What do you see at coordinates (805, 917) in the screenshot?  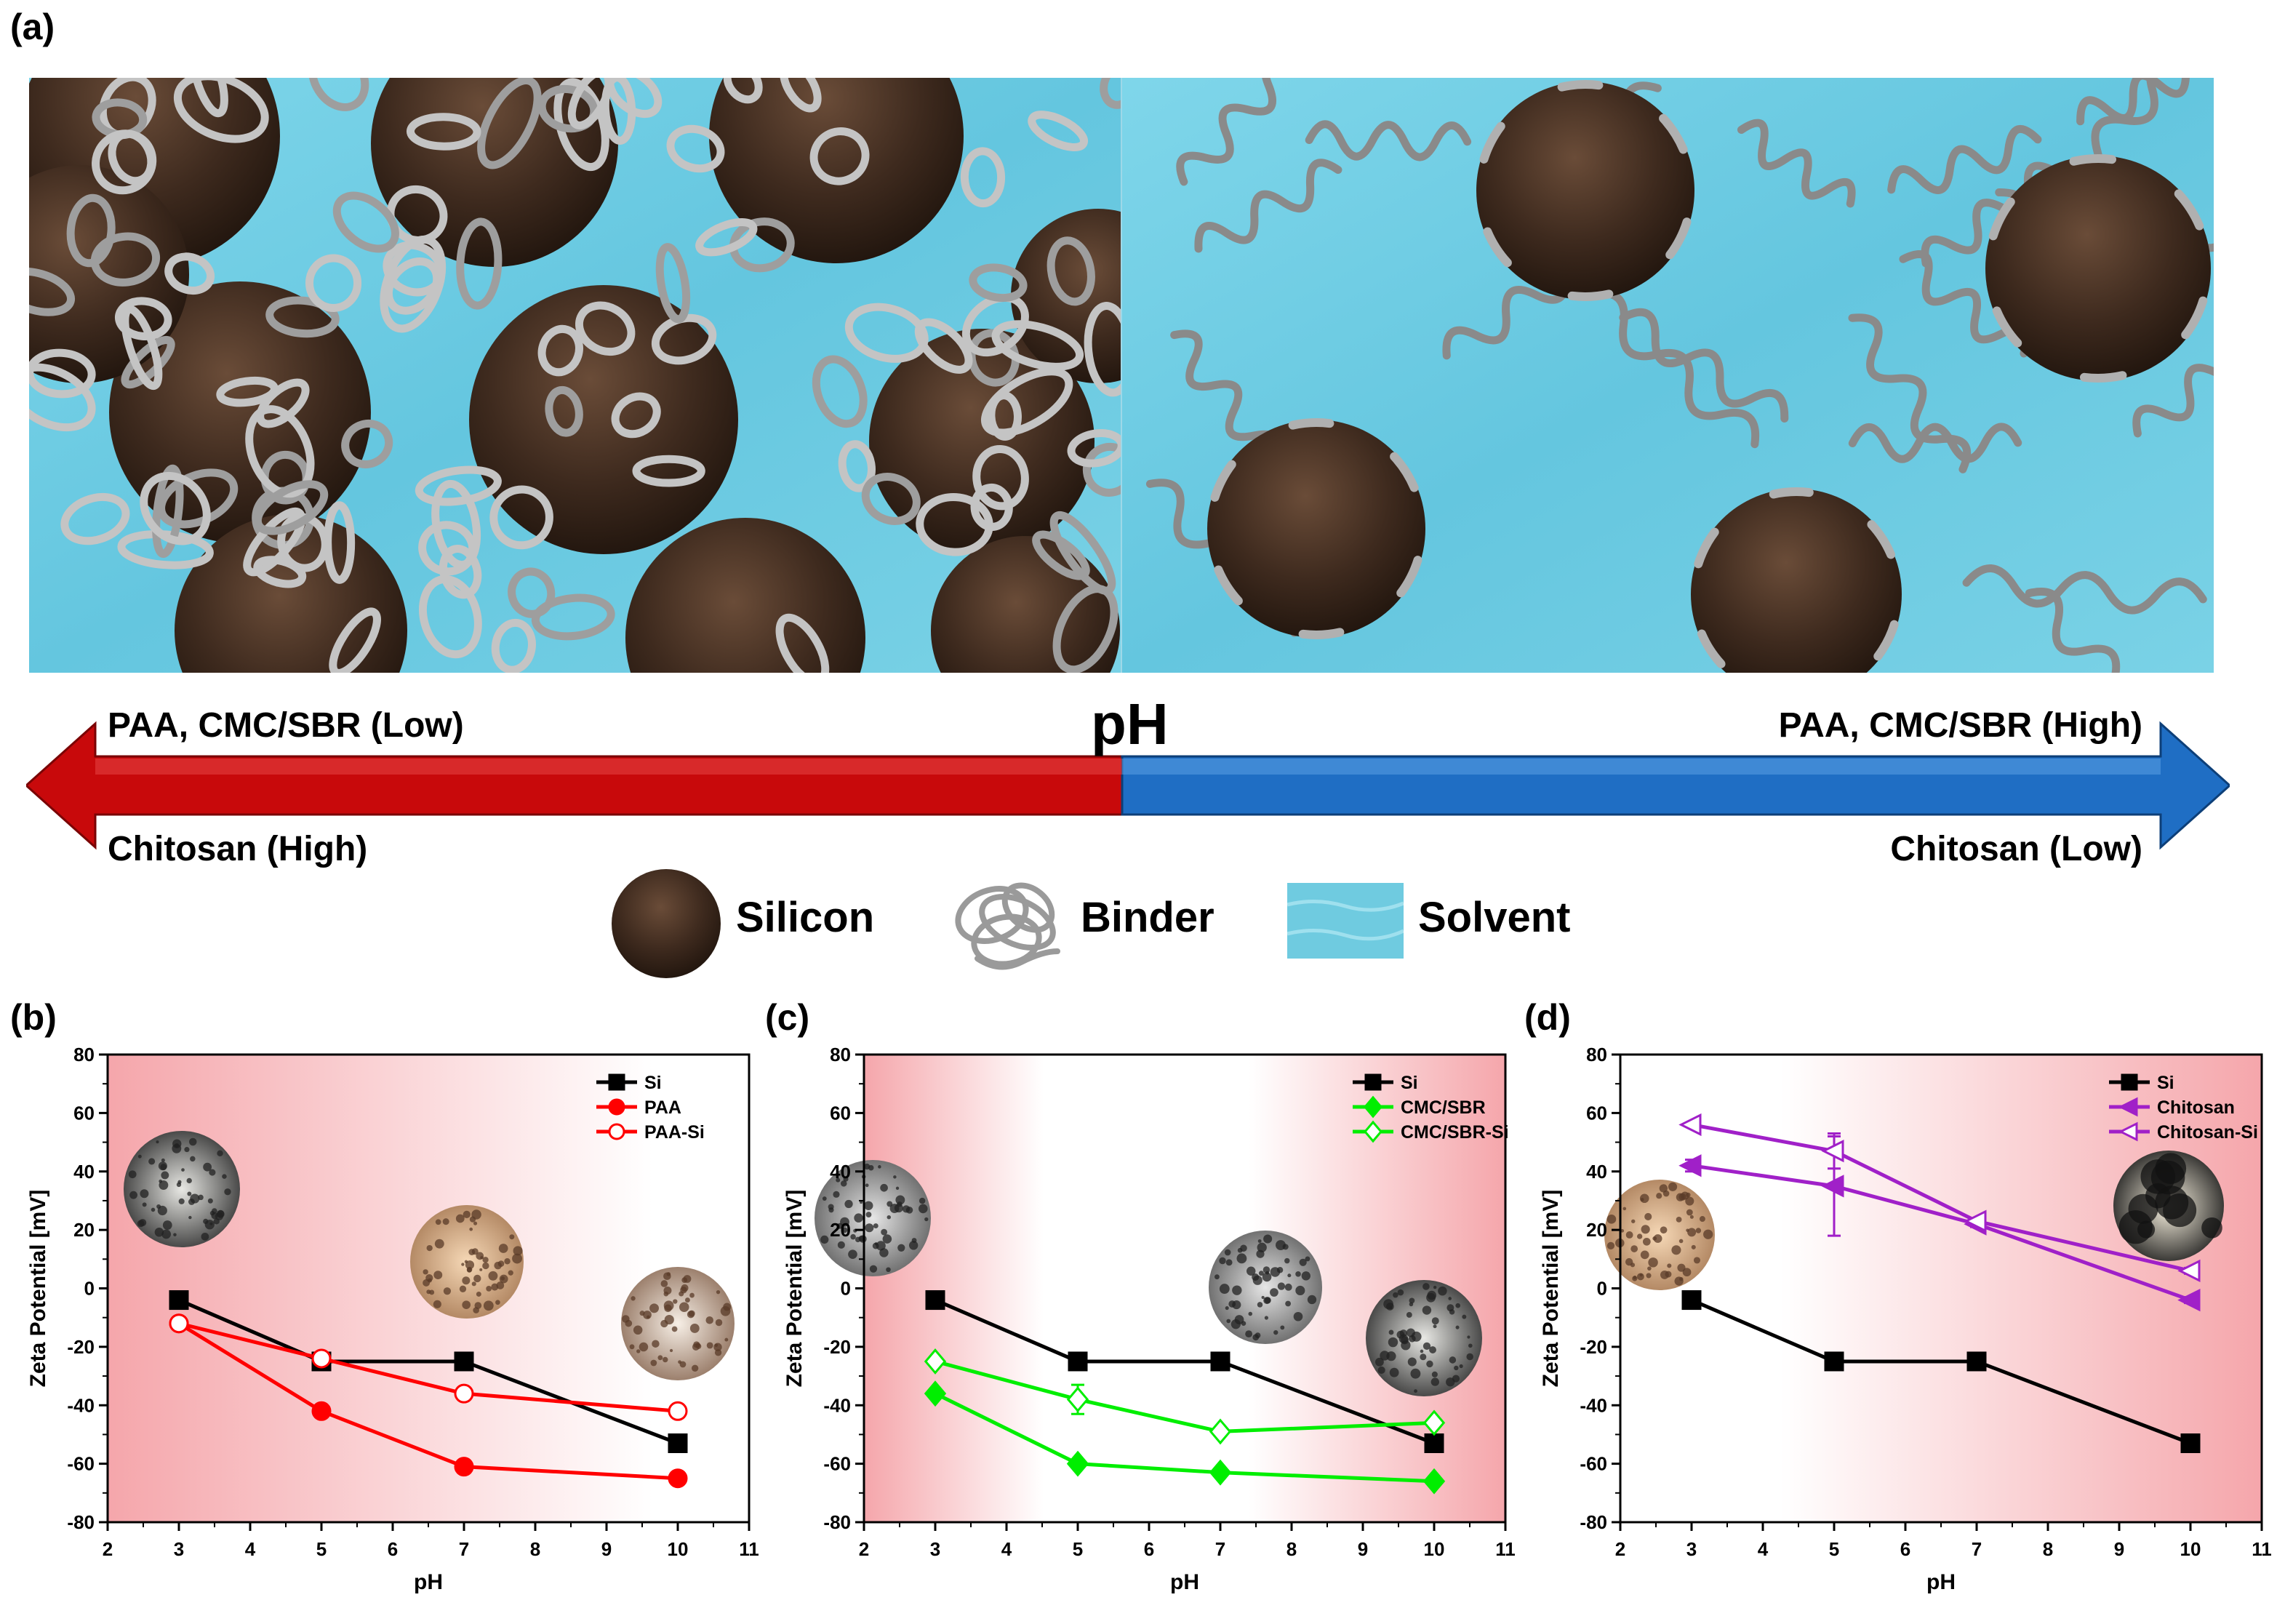 I see `legend-silicon-label: Silicon` at bounding box center [805, 917].